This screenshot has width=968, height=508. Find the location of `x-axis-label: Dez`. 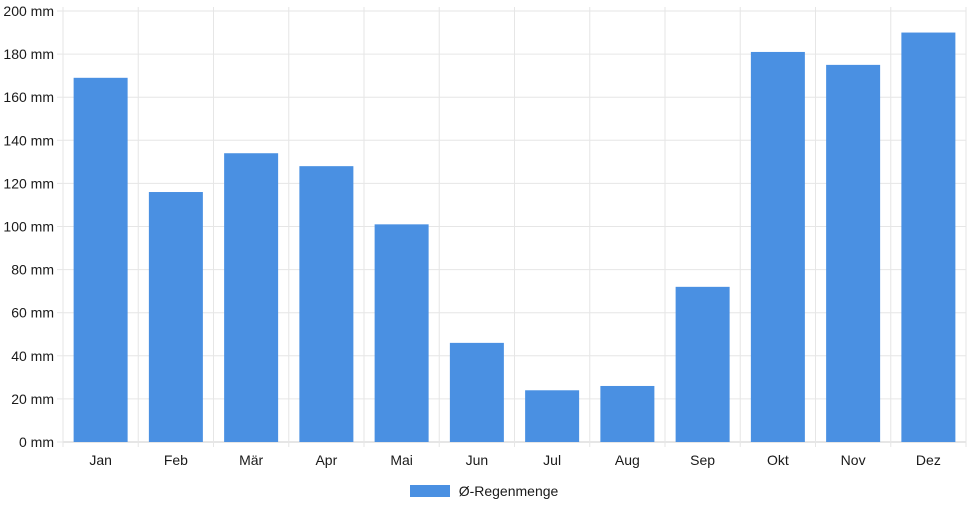

x-axis-label: Dez is located at coordinates (928, 460).